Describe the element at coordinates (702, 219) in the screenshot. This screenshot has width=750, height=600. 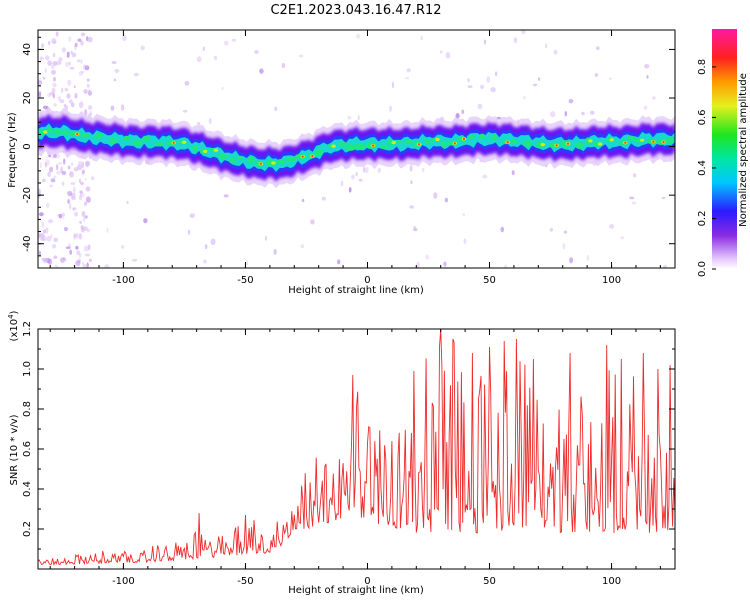
I see `colorbar-tick-label: 0.2` at that location.